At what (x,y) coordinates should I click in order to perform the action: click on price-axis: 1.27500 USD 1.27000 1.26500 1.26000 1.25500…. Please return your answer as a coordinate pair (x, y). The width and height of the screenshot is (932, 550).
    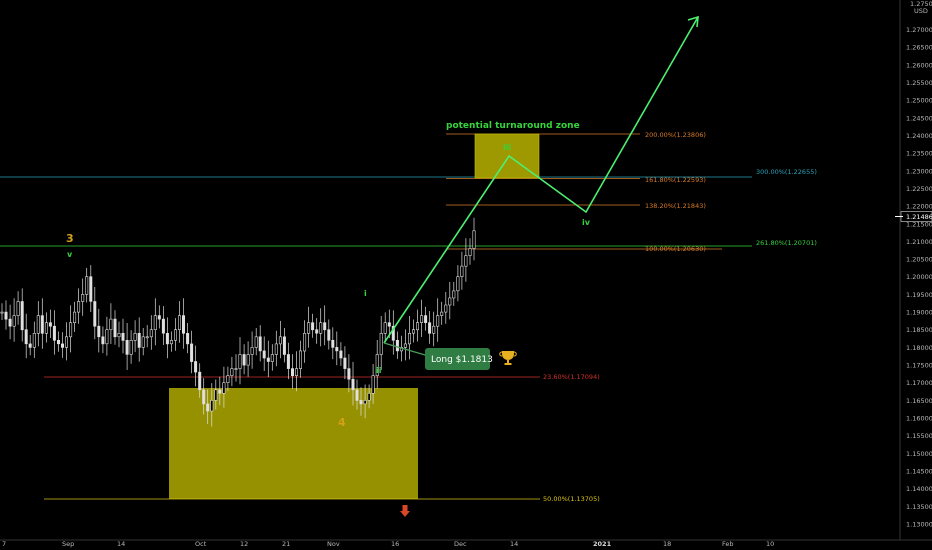
    Looking at the image, I should click on (913, 270).